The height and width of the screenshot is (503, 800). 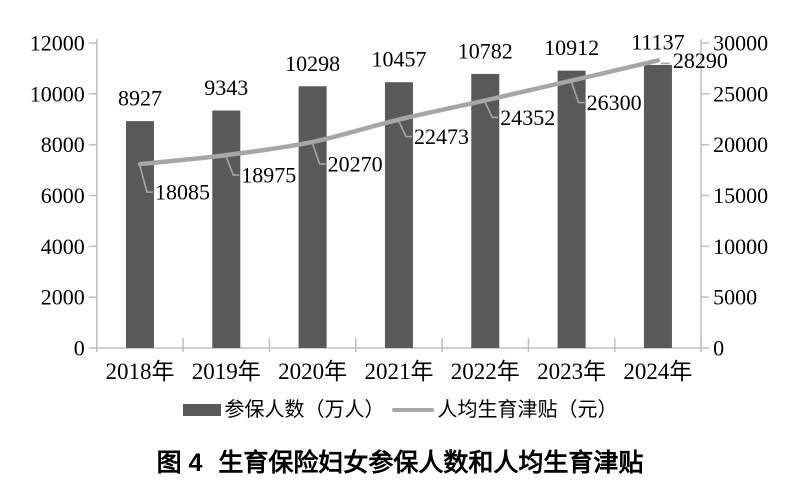 I want to click on chart-legend: 参保人数（万人） 人均生育津贴（元）, so click(x=400, y=410).